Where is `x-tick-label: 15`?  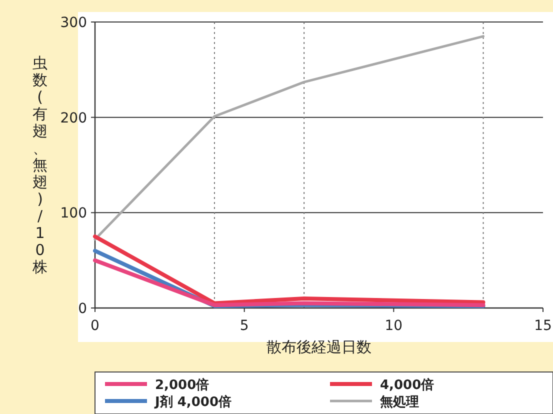
x-tick-label: 15 is located at coordinates (543, 326).